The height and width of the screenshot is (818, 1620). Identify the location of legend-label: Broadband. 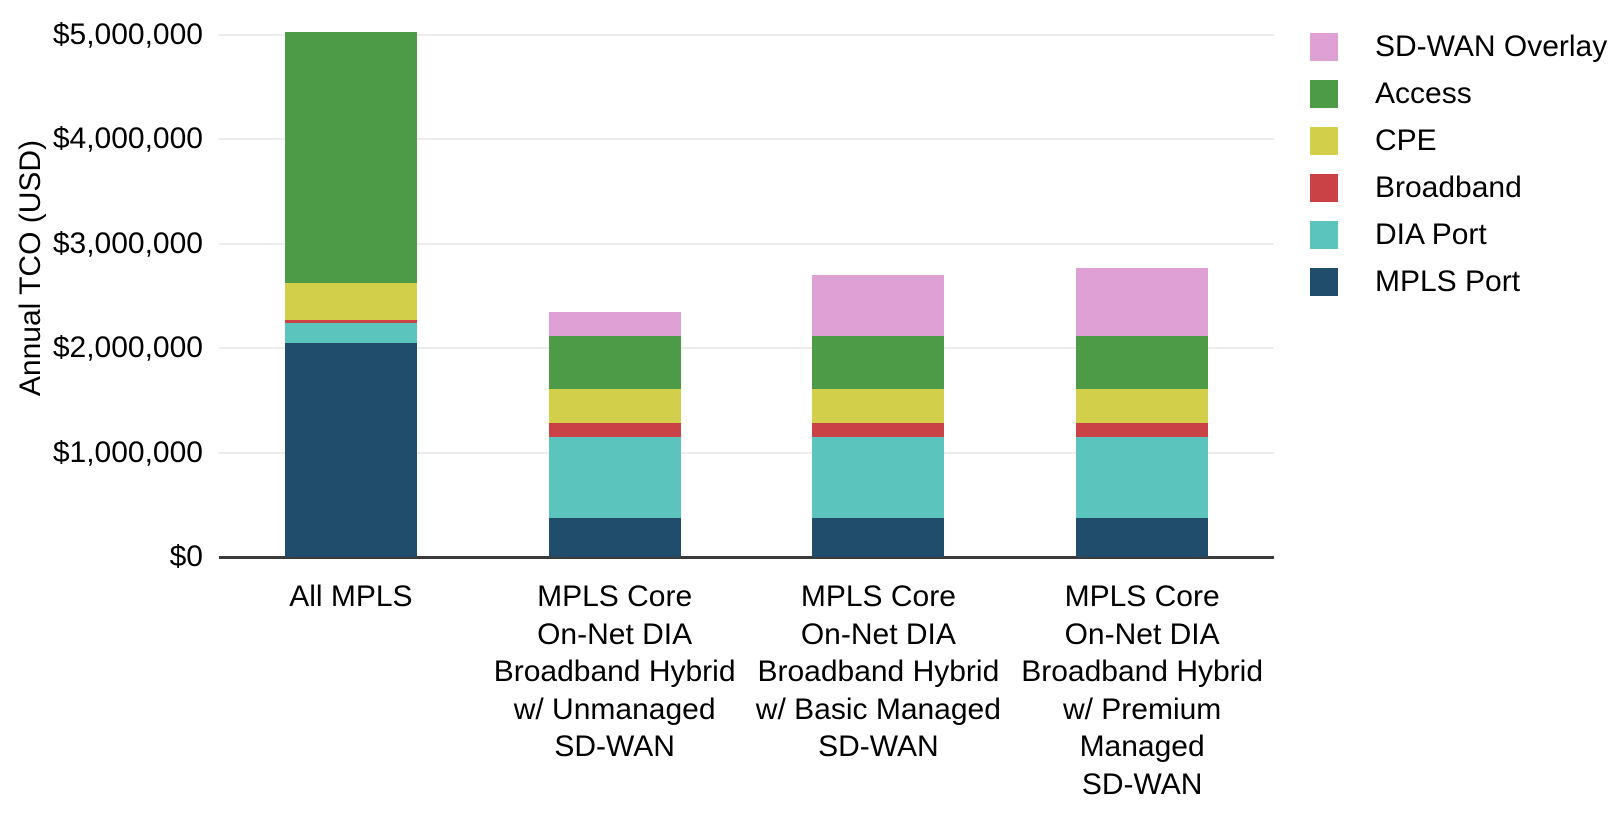
(1448, 187).